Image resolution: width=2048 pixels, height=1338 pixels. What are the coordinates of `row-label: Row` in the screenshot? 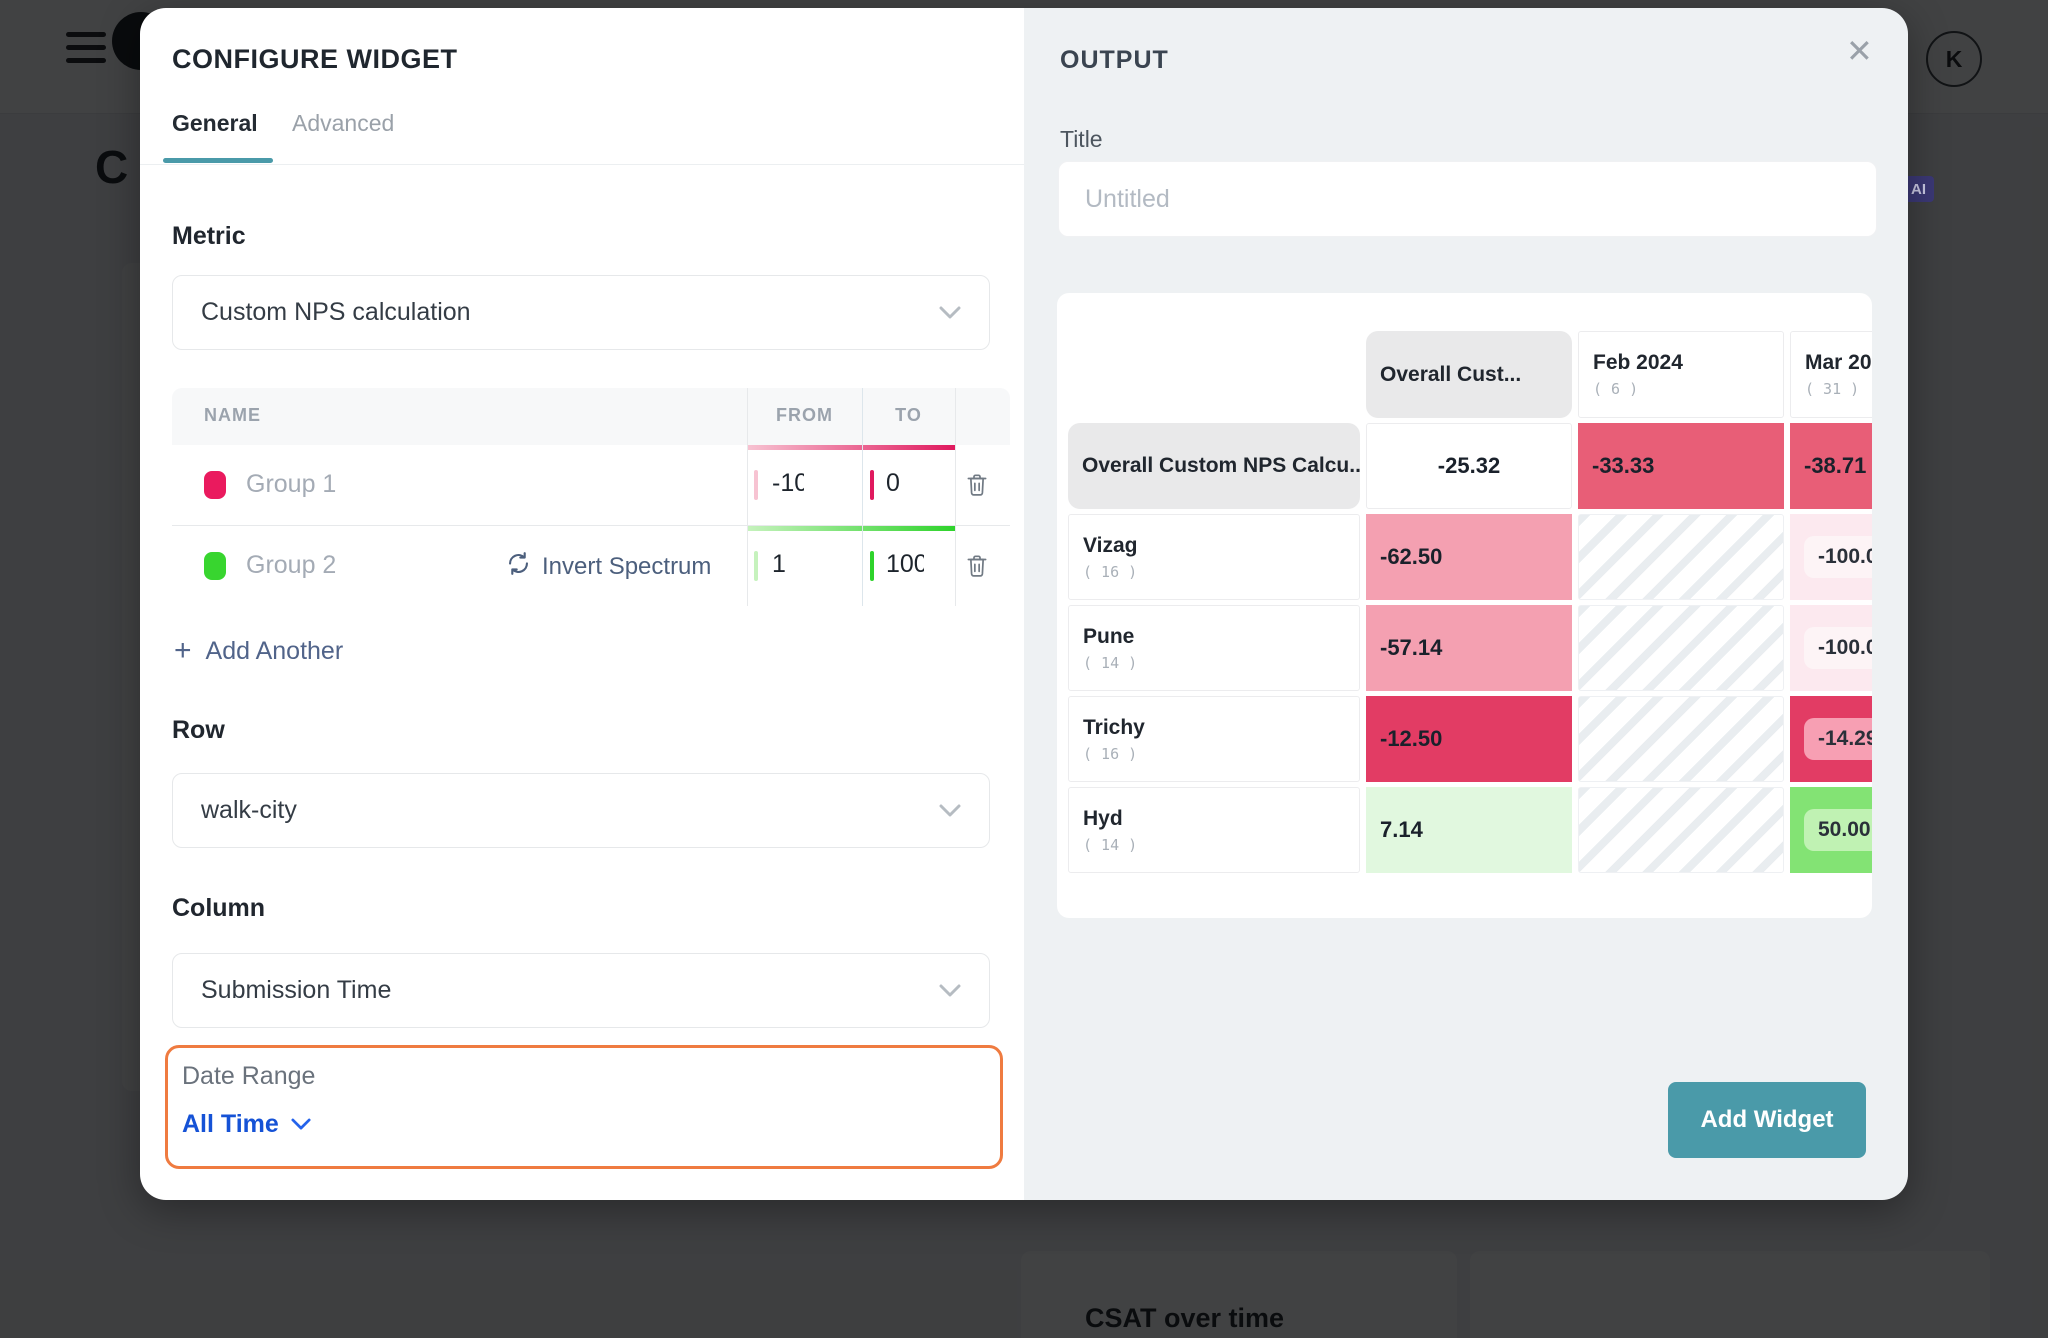 It's located at (198, 730).